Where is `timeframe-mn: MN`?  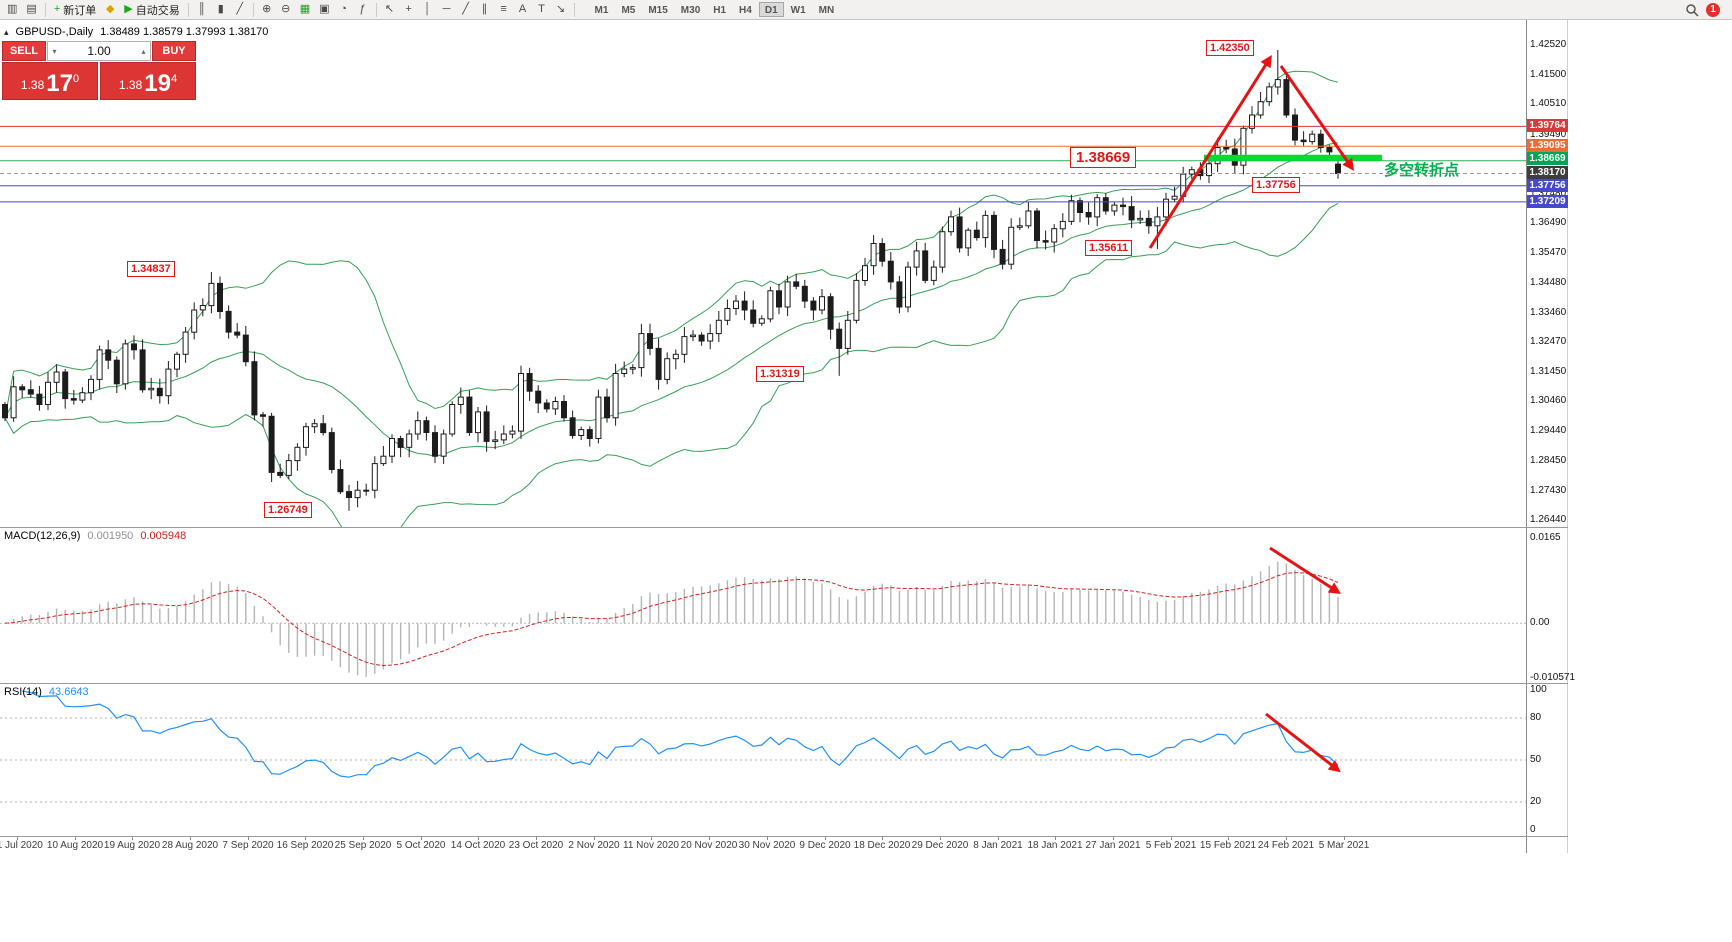
timeframe-mn: MN is located at coordinates (826, 10).